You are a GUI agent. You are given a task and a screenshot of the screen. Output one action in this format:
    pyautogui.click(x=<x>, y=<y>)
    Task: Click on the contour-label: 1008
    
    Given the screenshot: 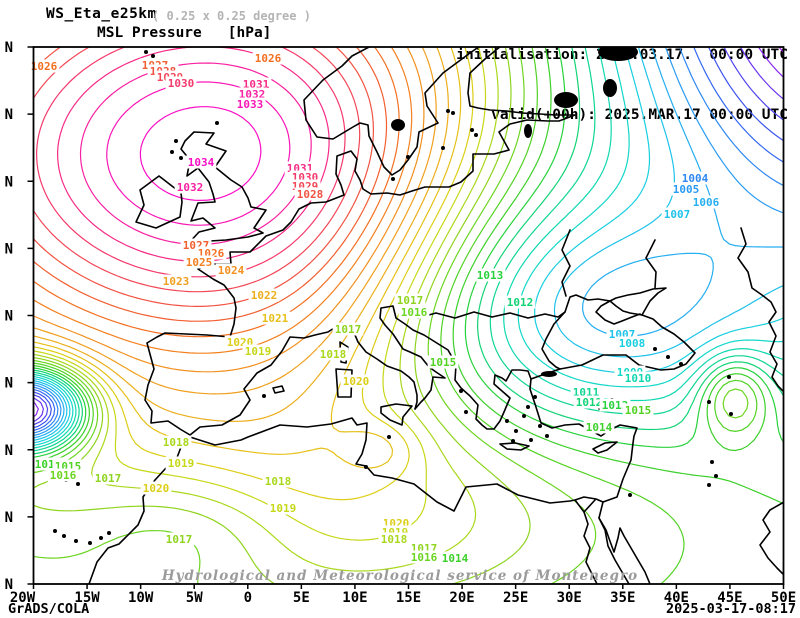 What is the action you would take?
    pyautogui.click(x=632, y=343)
    